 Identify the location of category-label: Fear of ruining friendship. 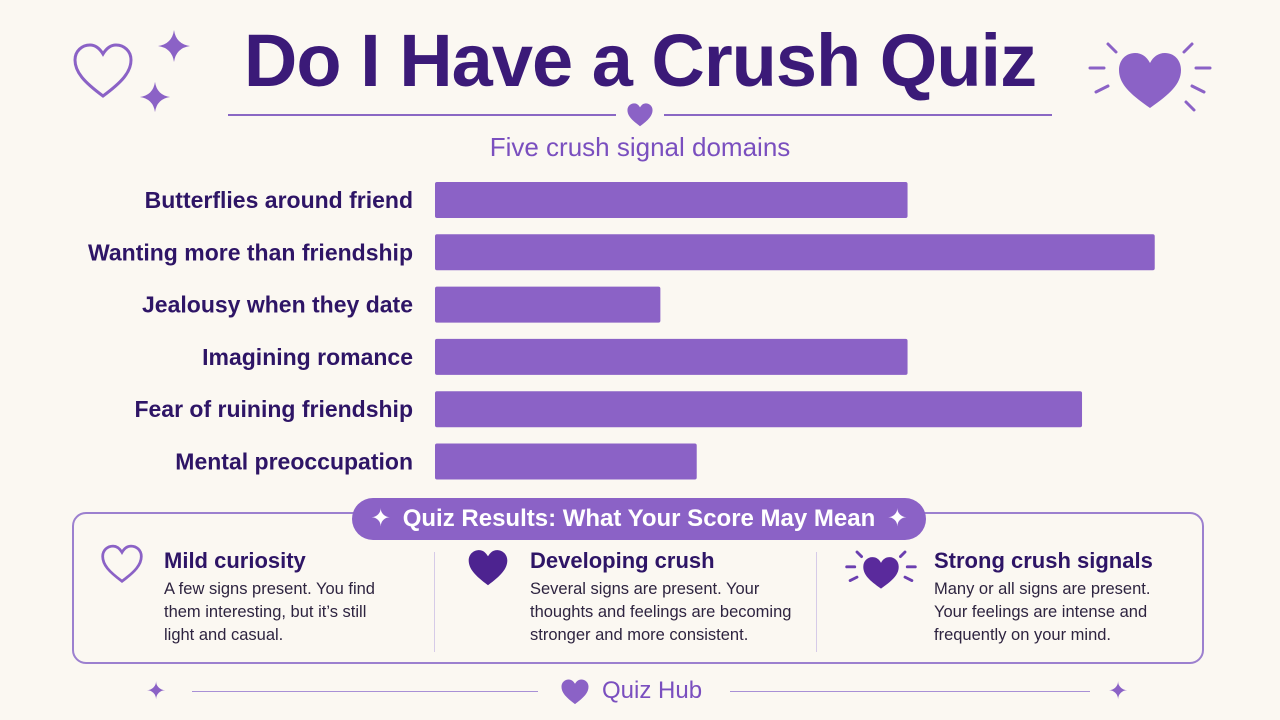
(273, 409).